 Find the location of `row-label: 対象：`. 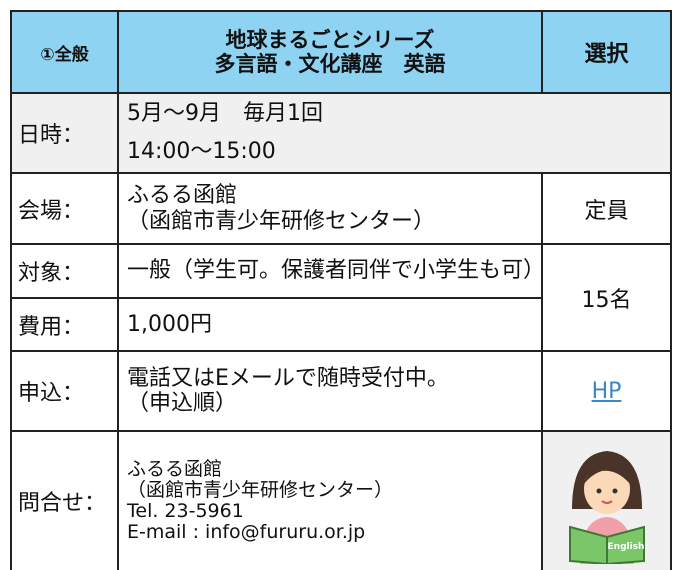

row-label: 対象： is located at coordinates (64, 271).